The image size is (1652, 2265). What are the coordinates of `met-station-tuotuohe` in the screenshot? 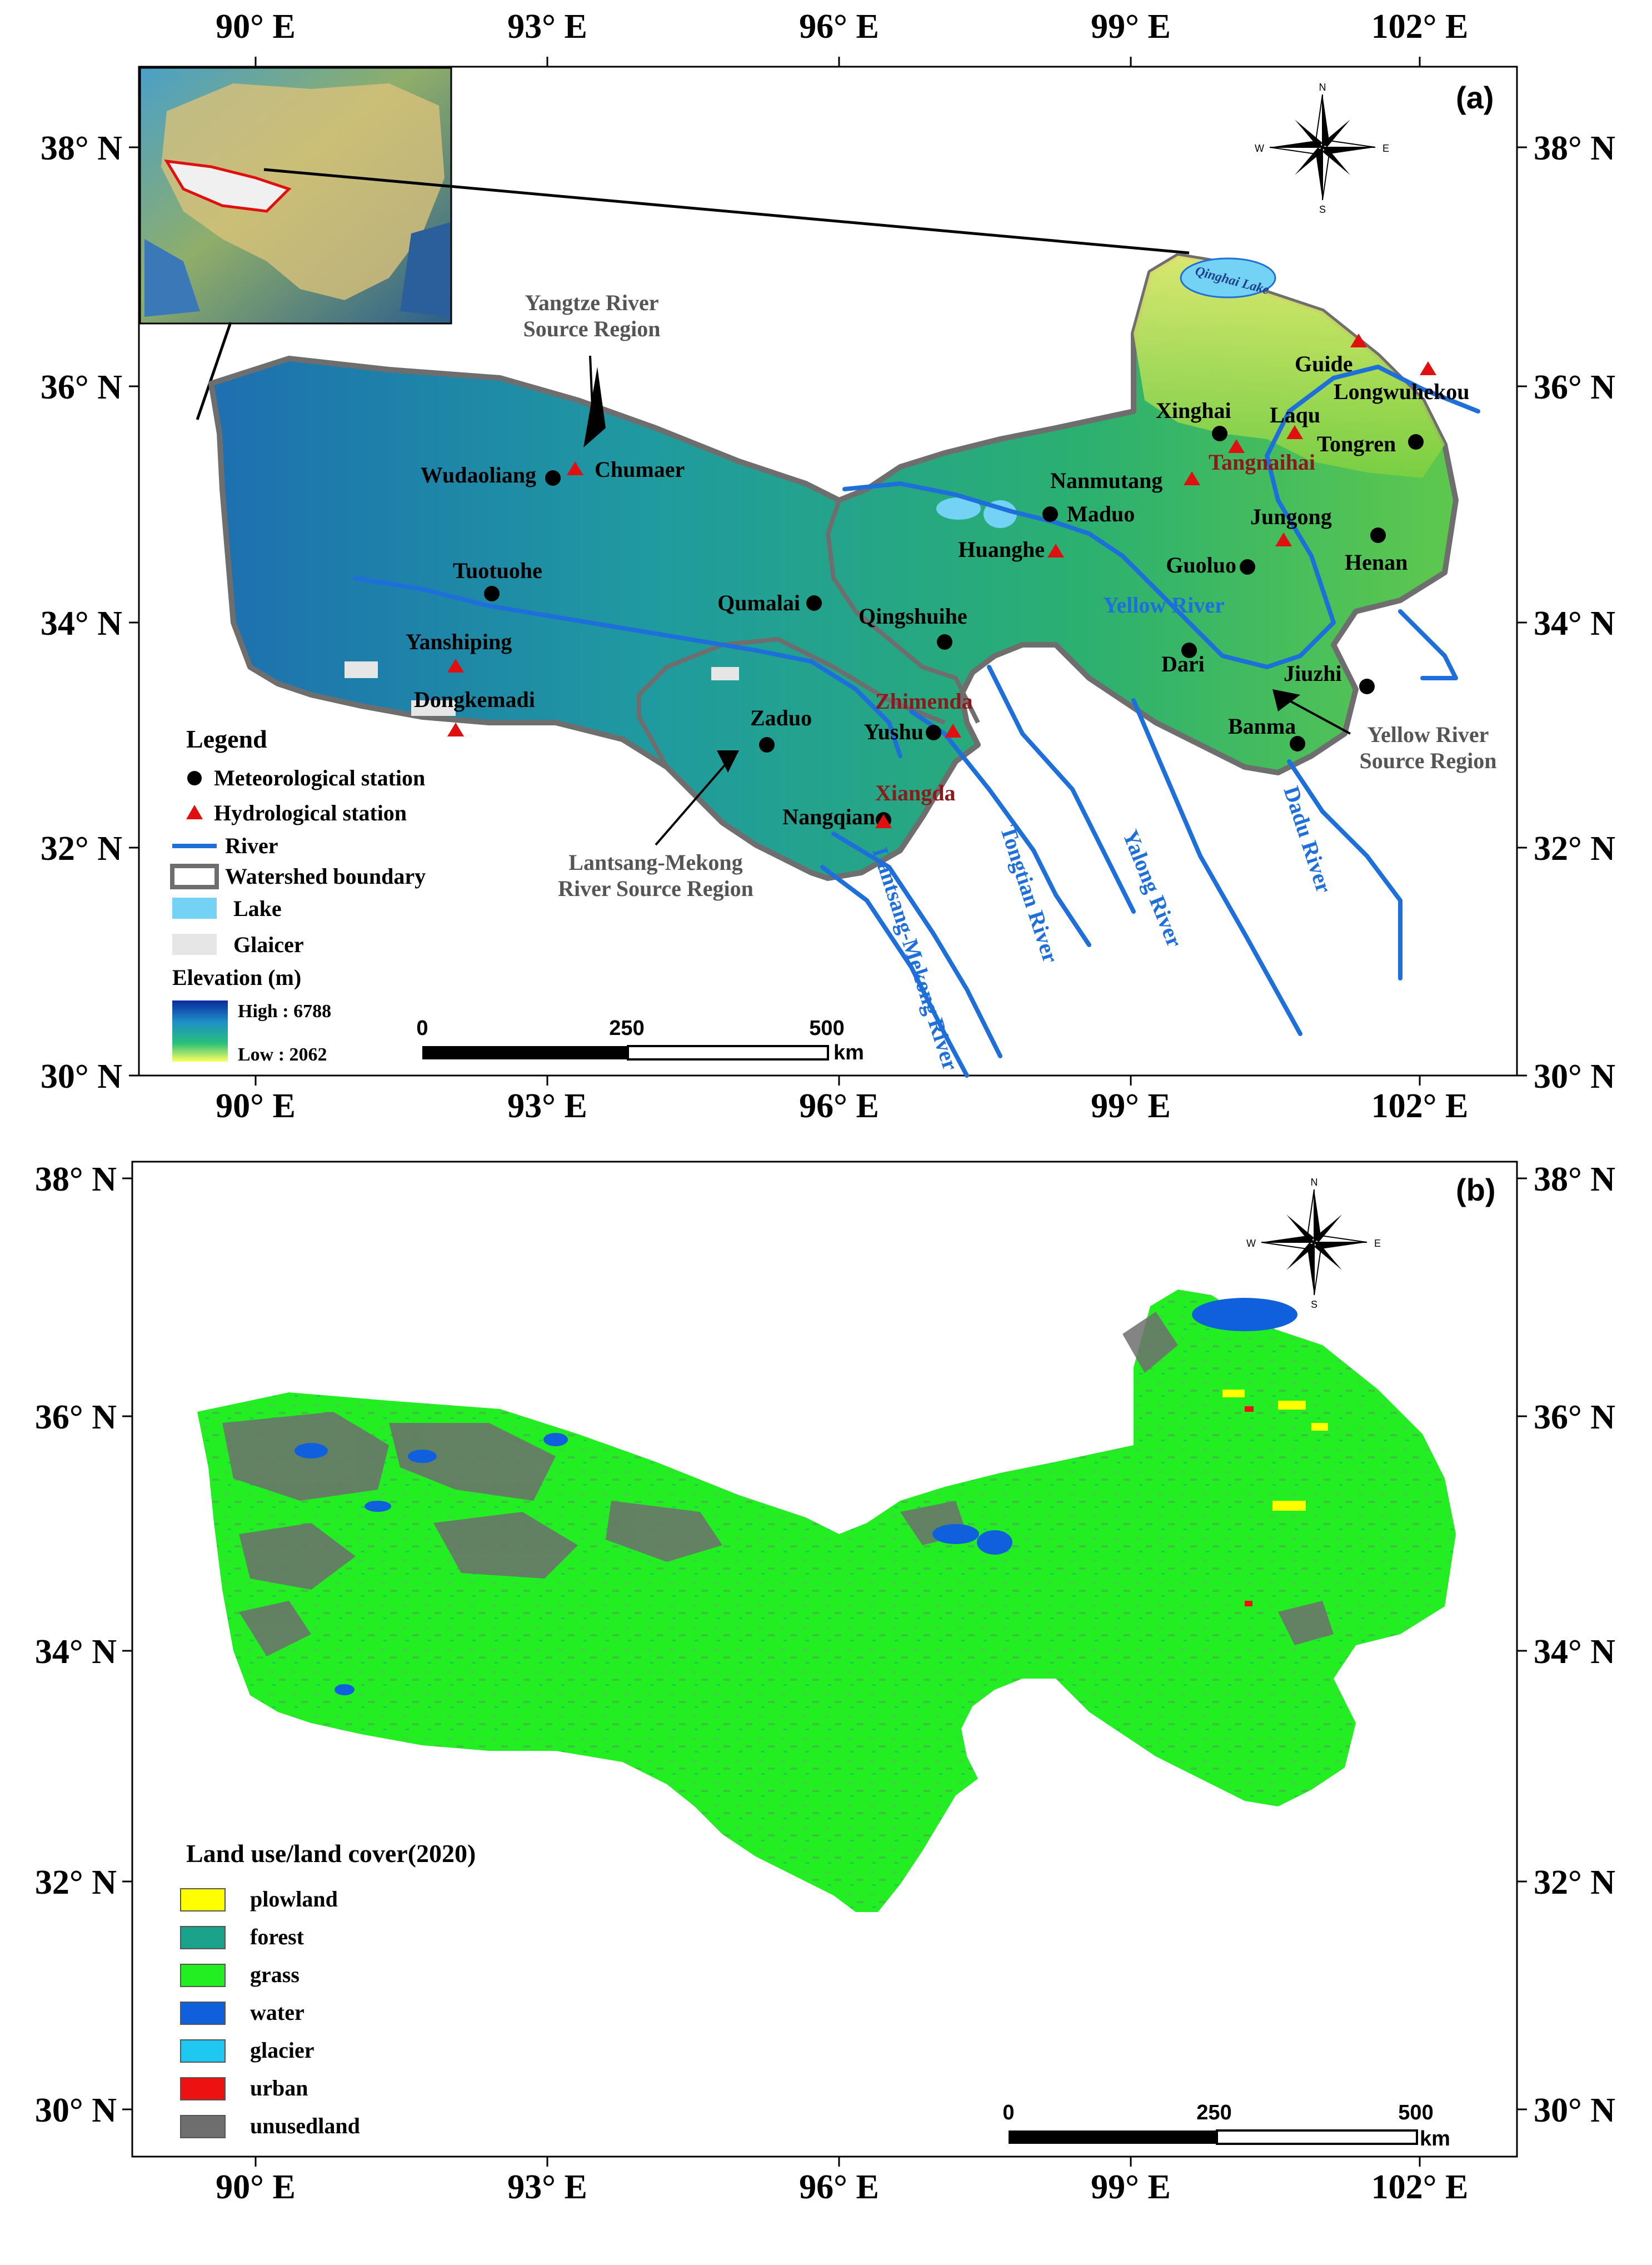 It's located at (492, 593).